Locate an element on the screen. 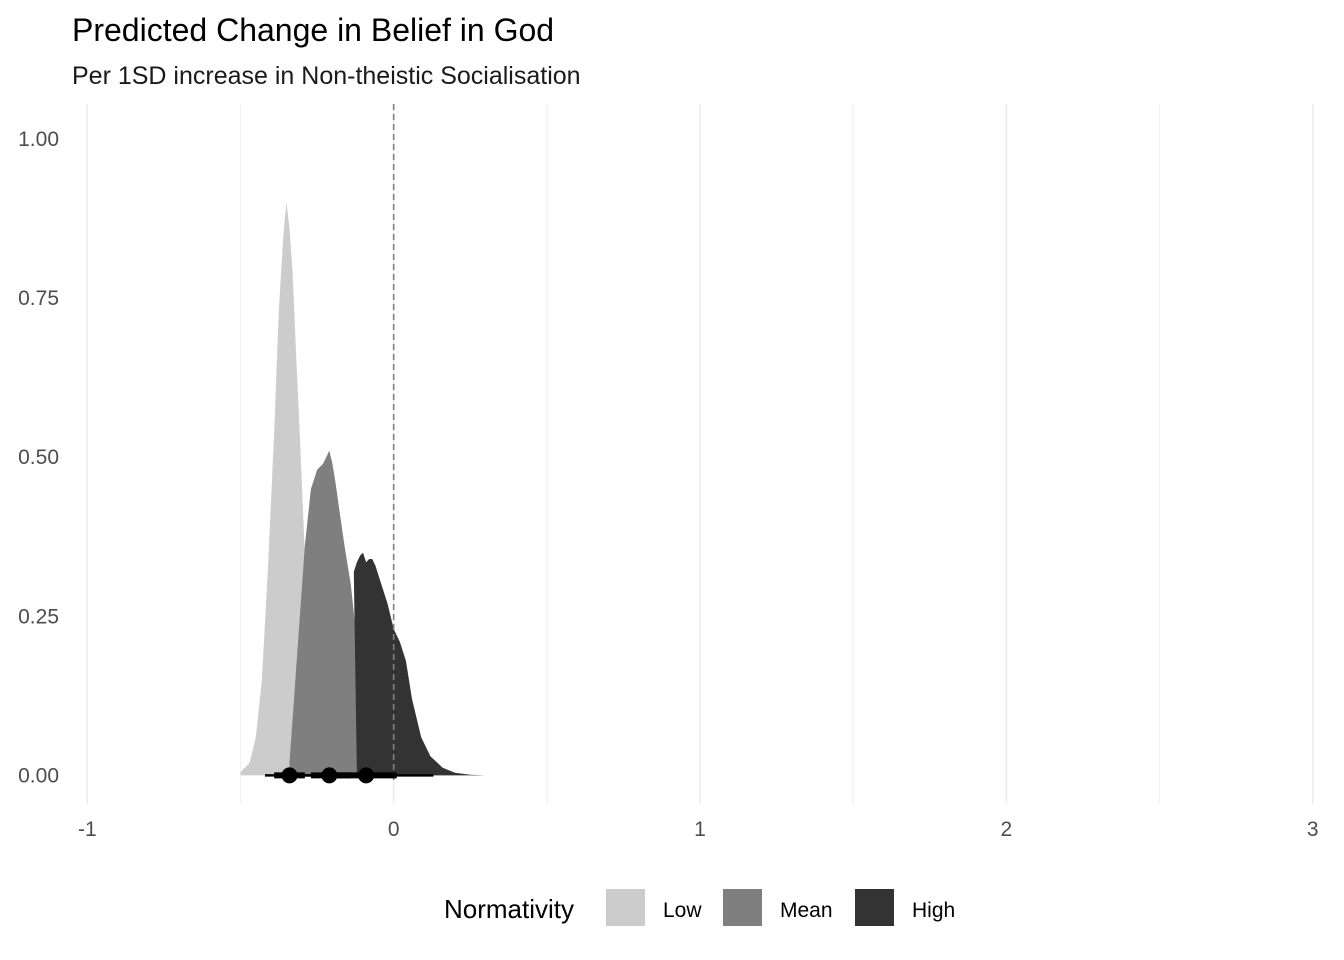 The width and height of the screenshot is (1344, 960). density-low is located at coordinates (286, 489).